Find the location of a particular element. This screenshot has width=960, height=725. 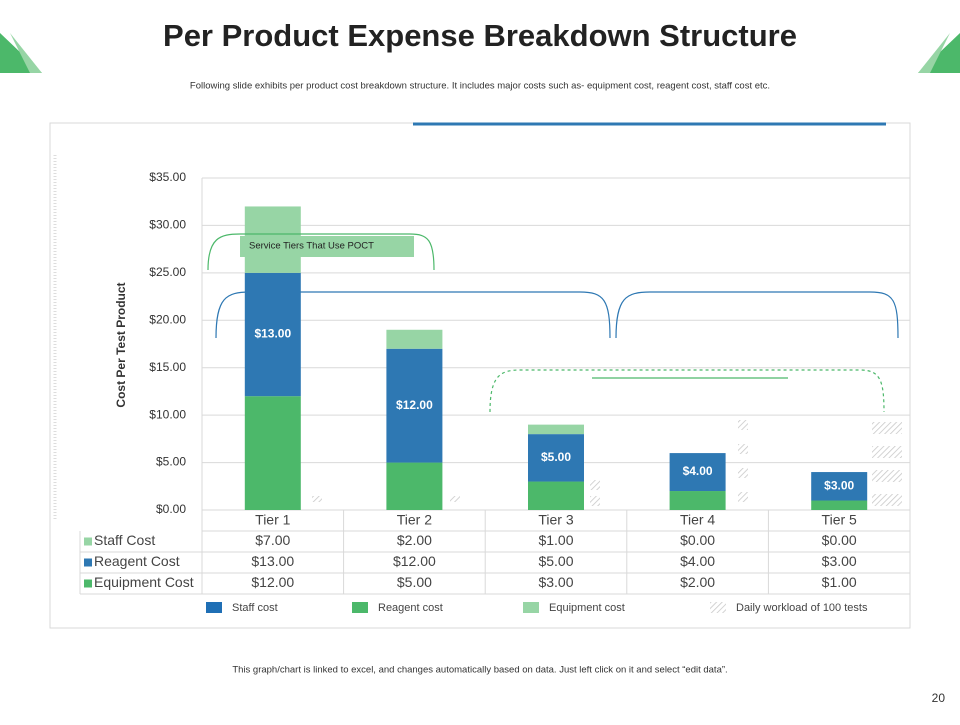

data-label: $13.00 is located at coordinates (272, 334).